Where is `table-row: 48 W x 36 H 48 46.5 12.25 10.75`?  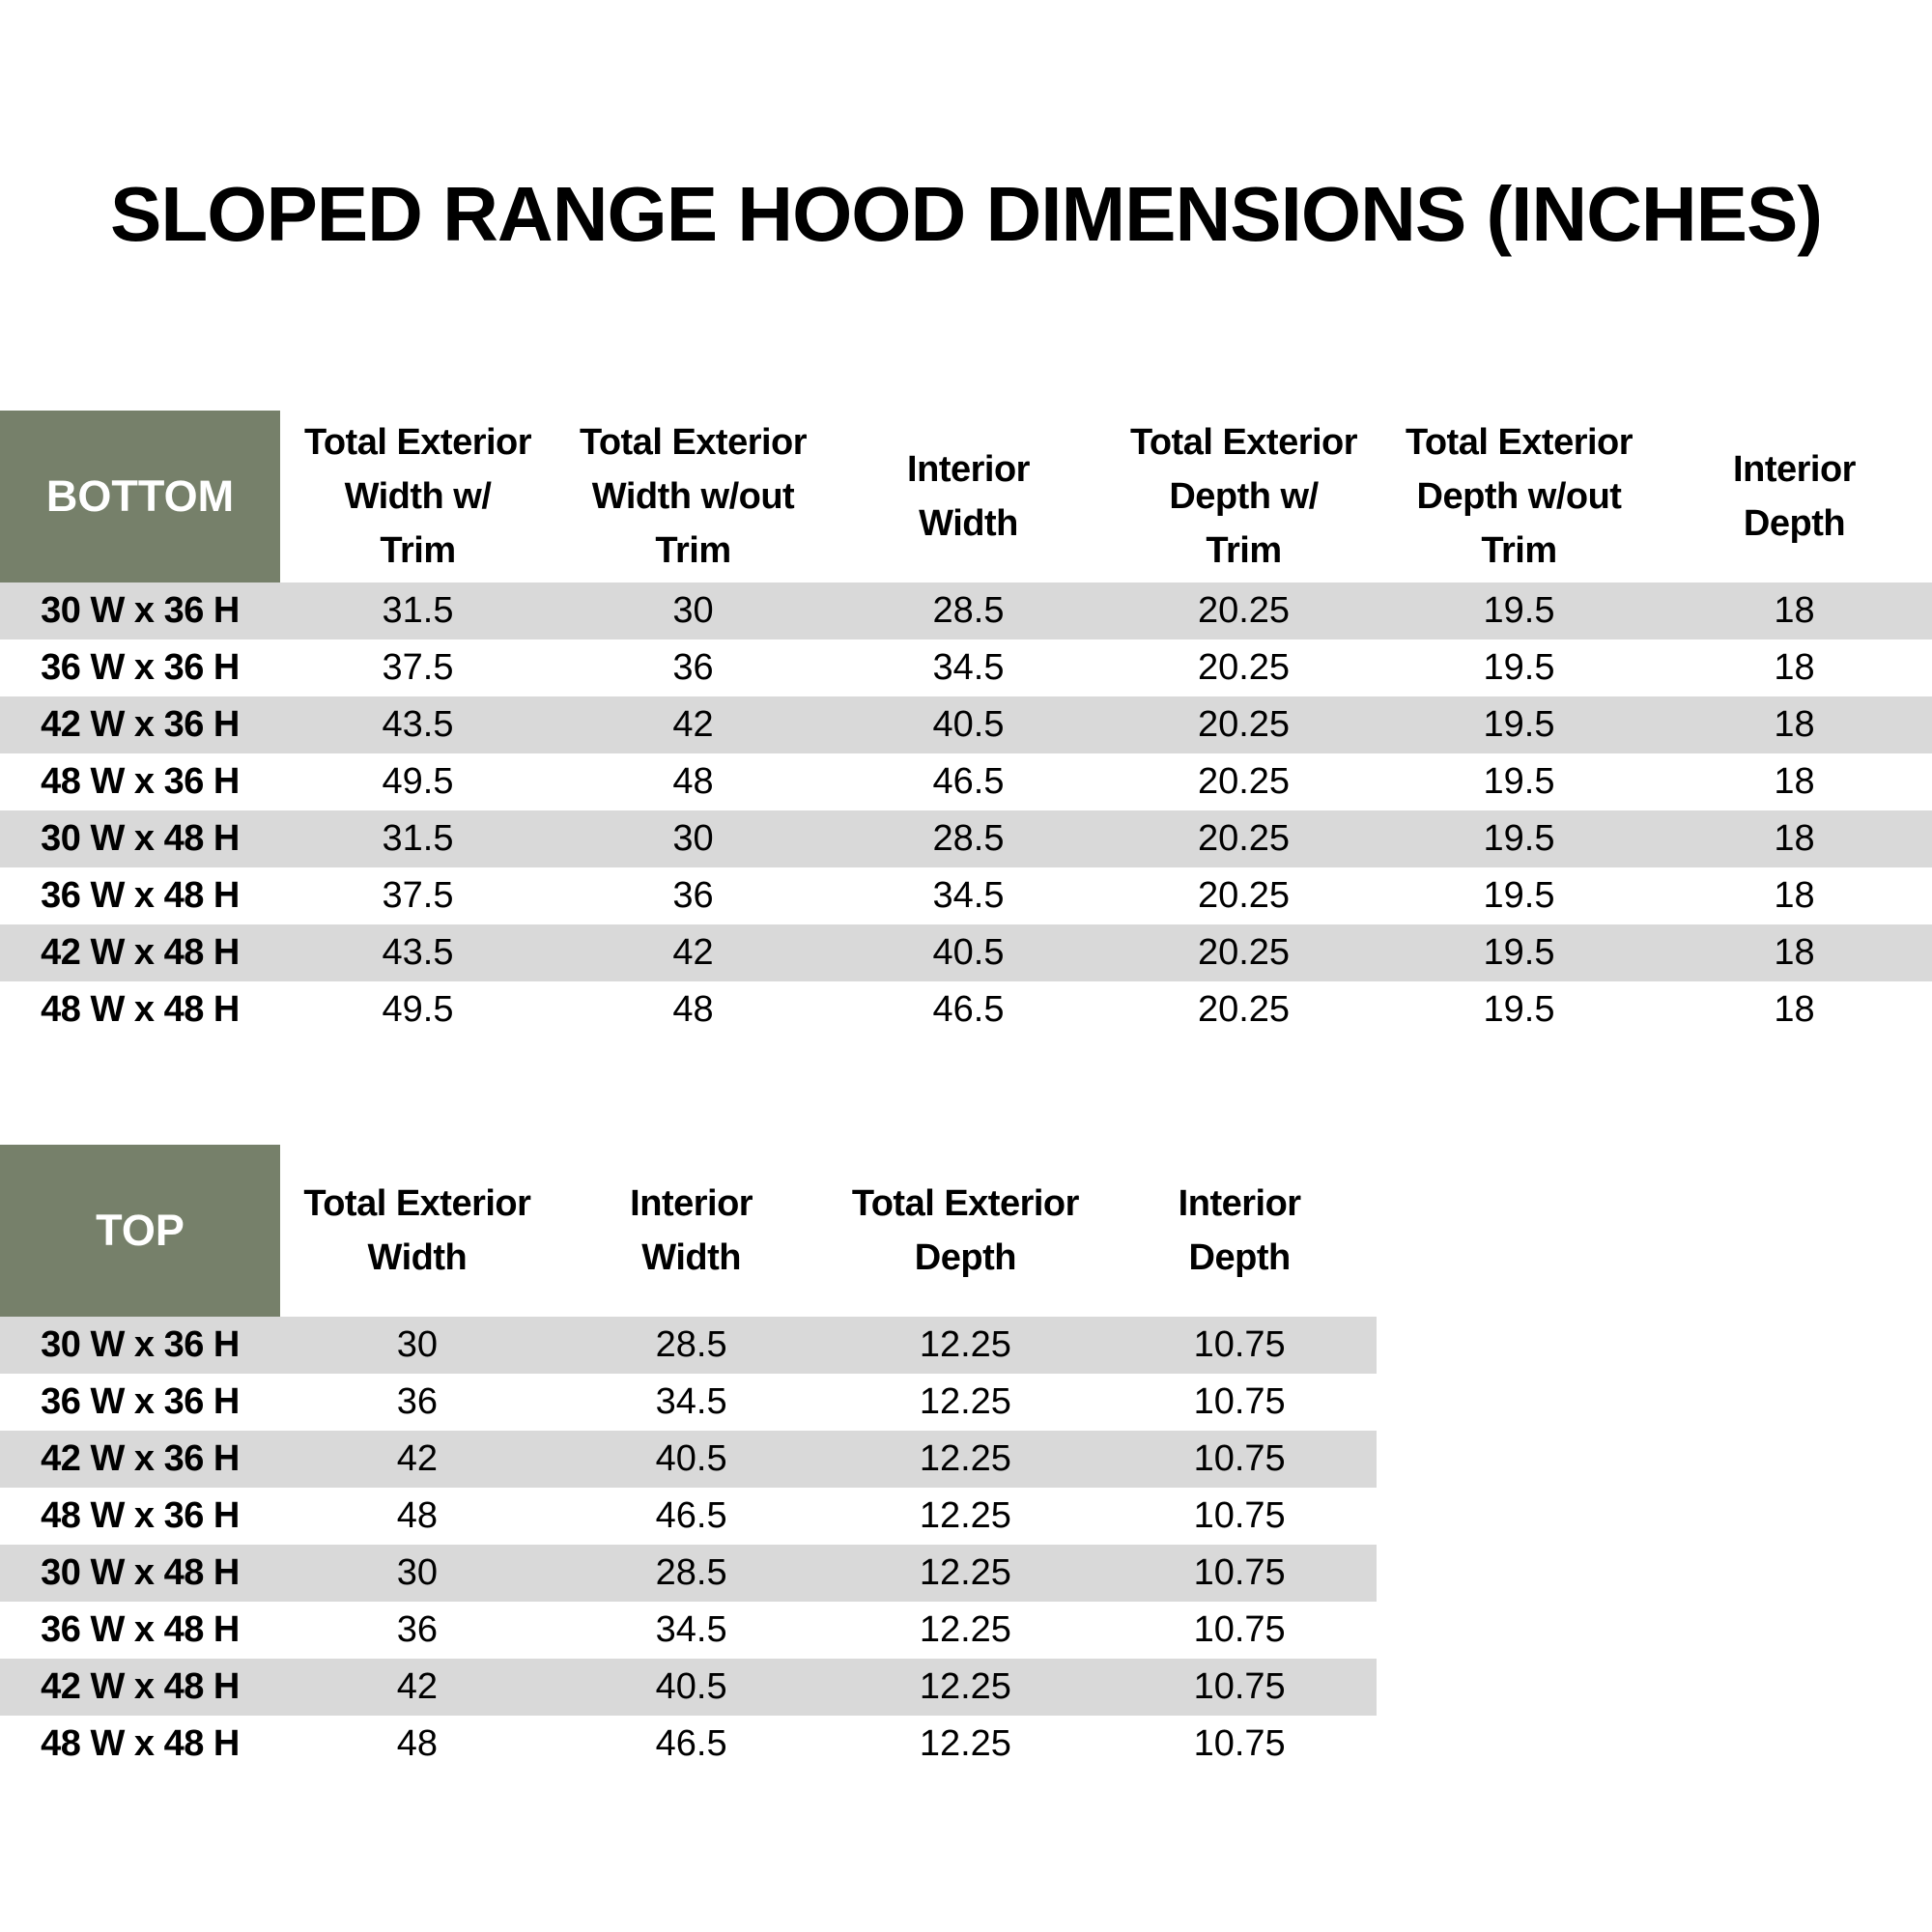
table-row: 48 W x 36 H 48 46.5 12.25 10.75 is located at coordinates (688, 1516).